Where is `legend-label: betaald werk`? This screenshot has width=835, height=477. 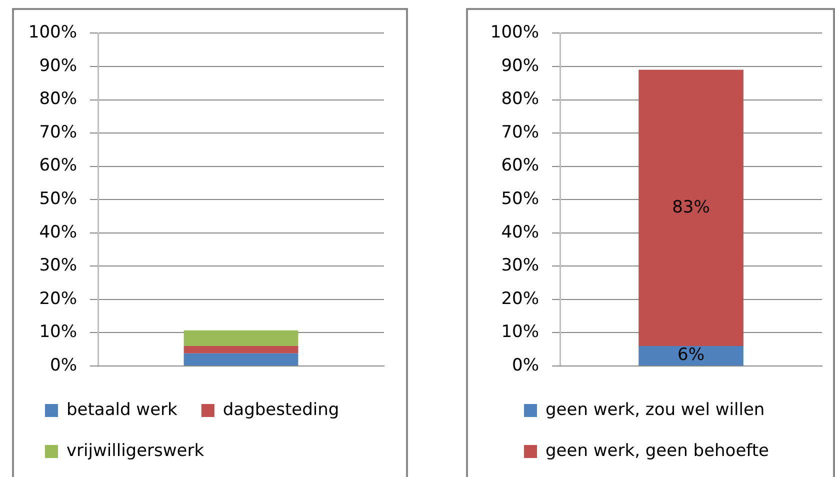
legend-label: betaald werk is located at coordinates (122, 410).